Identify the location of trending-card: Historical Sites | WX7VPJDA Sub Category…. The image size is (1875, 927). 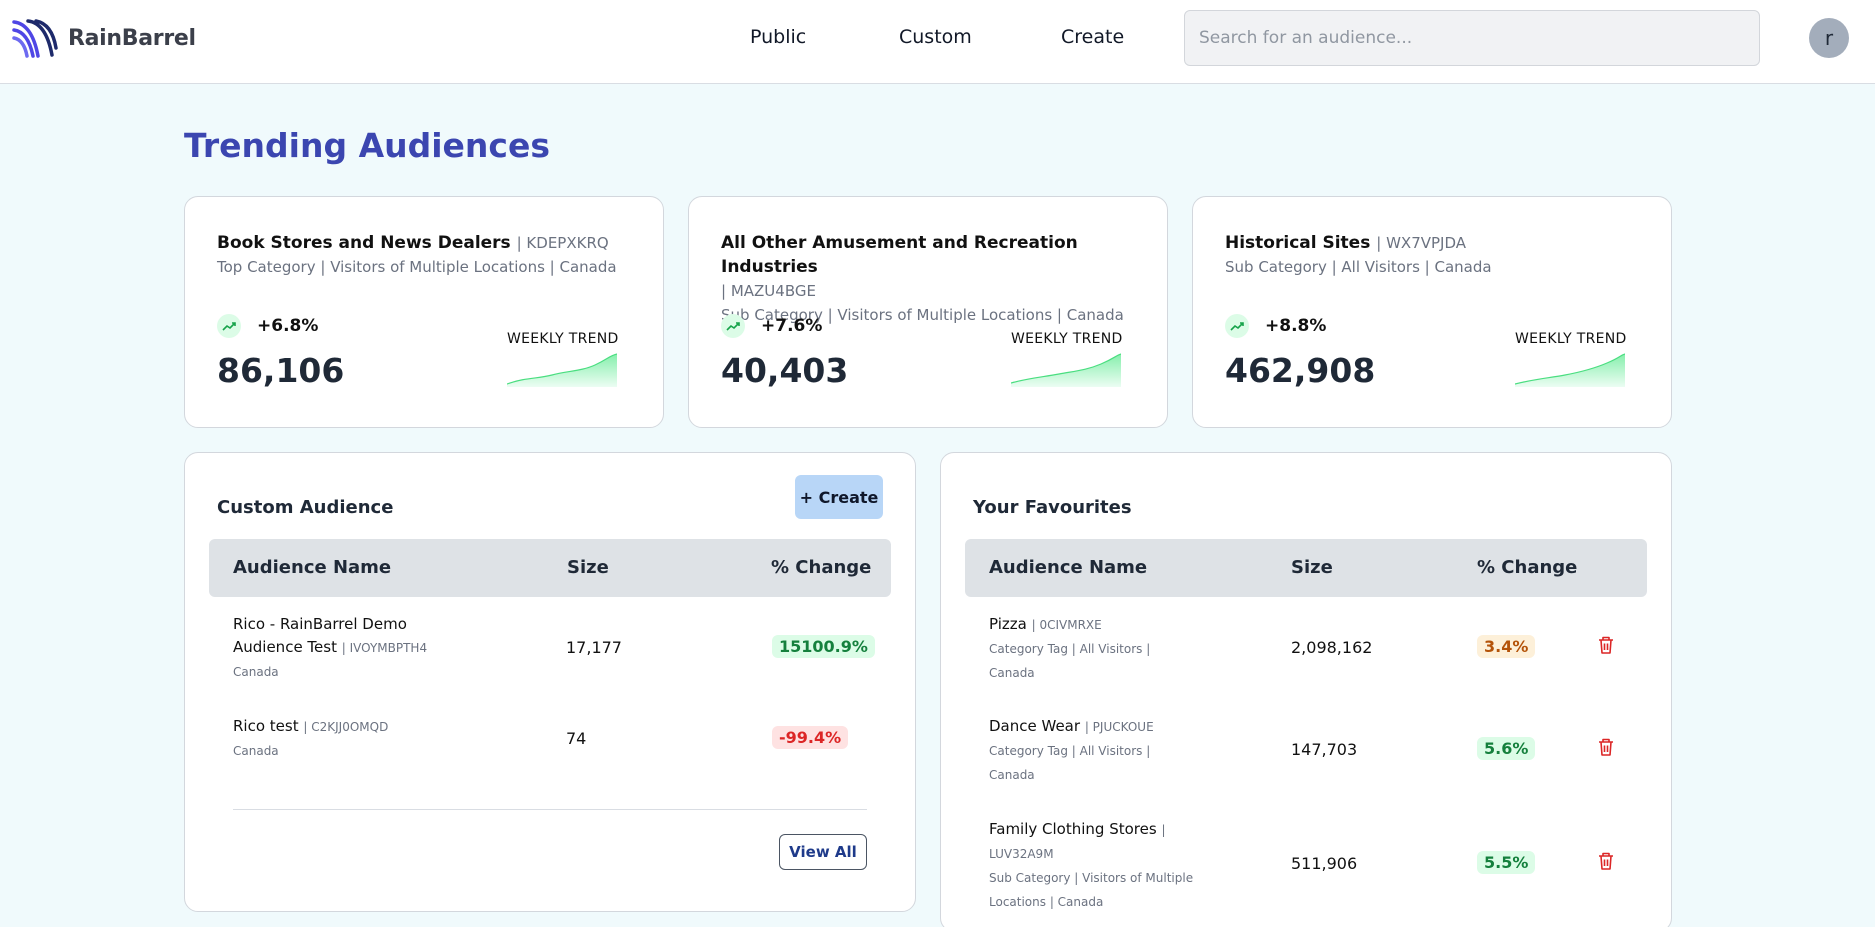
(1432, 312).